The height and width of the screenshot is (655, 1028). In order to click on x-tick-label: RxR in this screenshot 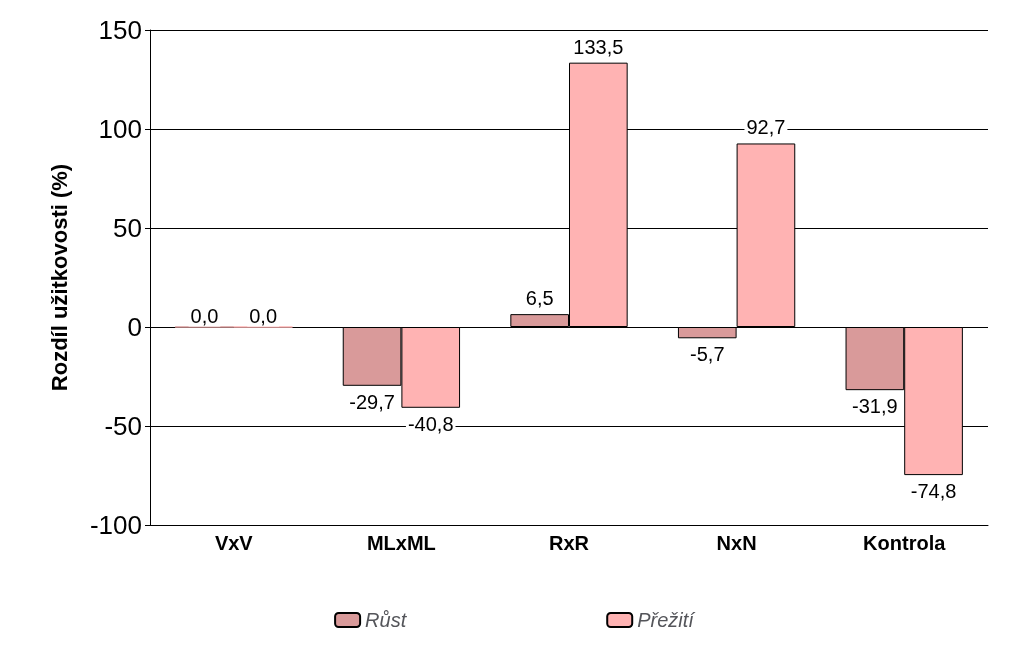, I will do `click(569, 543)`.